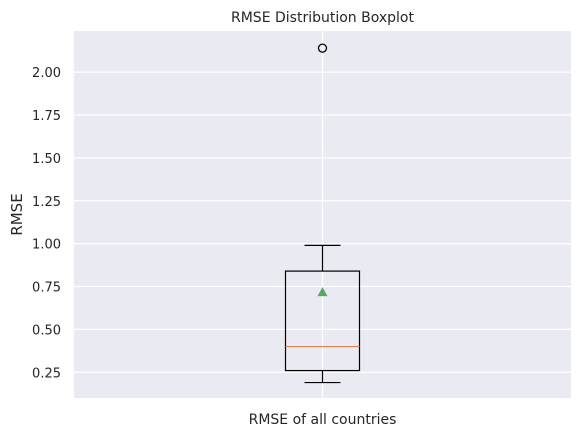 The width and height of the screenshot is (579, 441). What do you see at coordinates (46, 73) in the screenshot?
I see `y-tick-label: 2.00` at bounding box center [46, 73].